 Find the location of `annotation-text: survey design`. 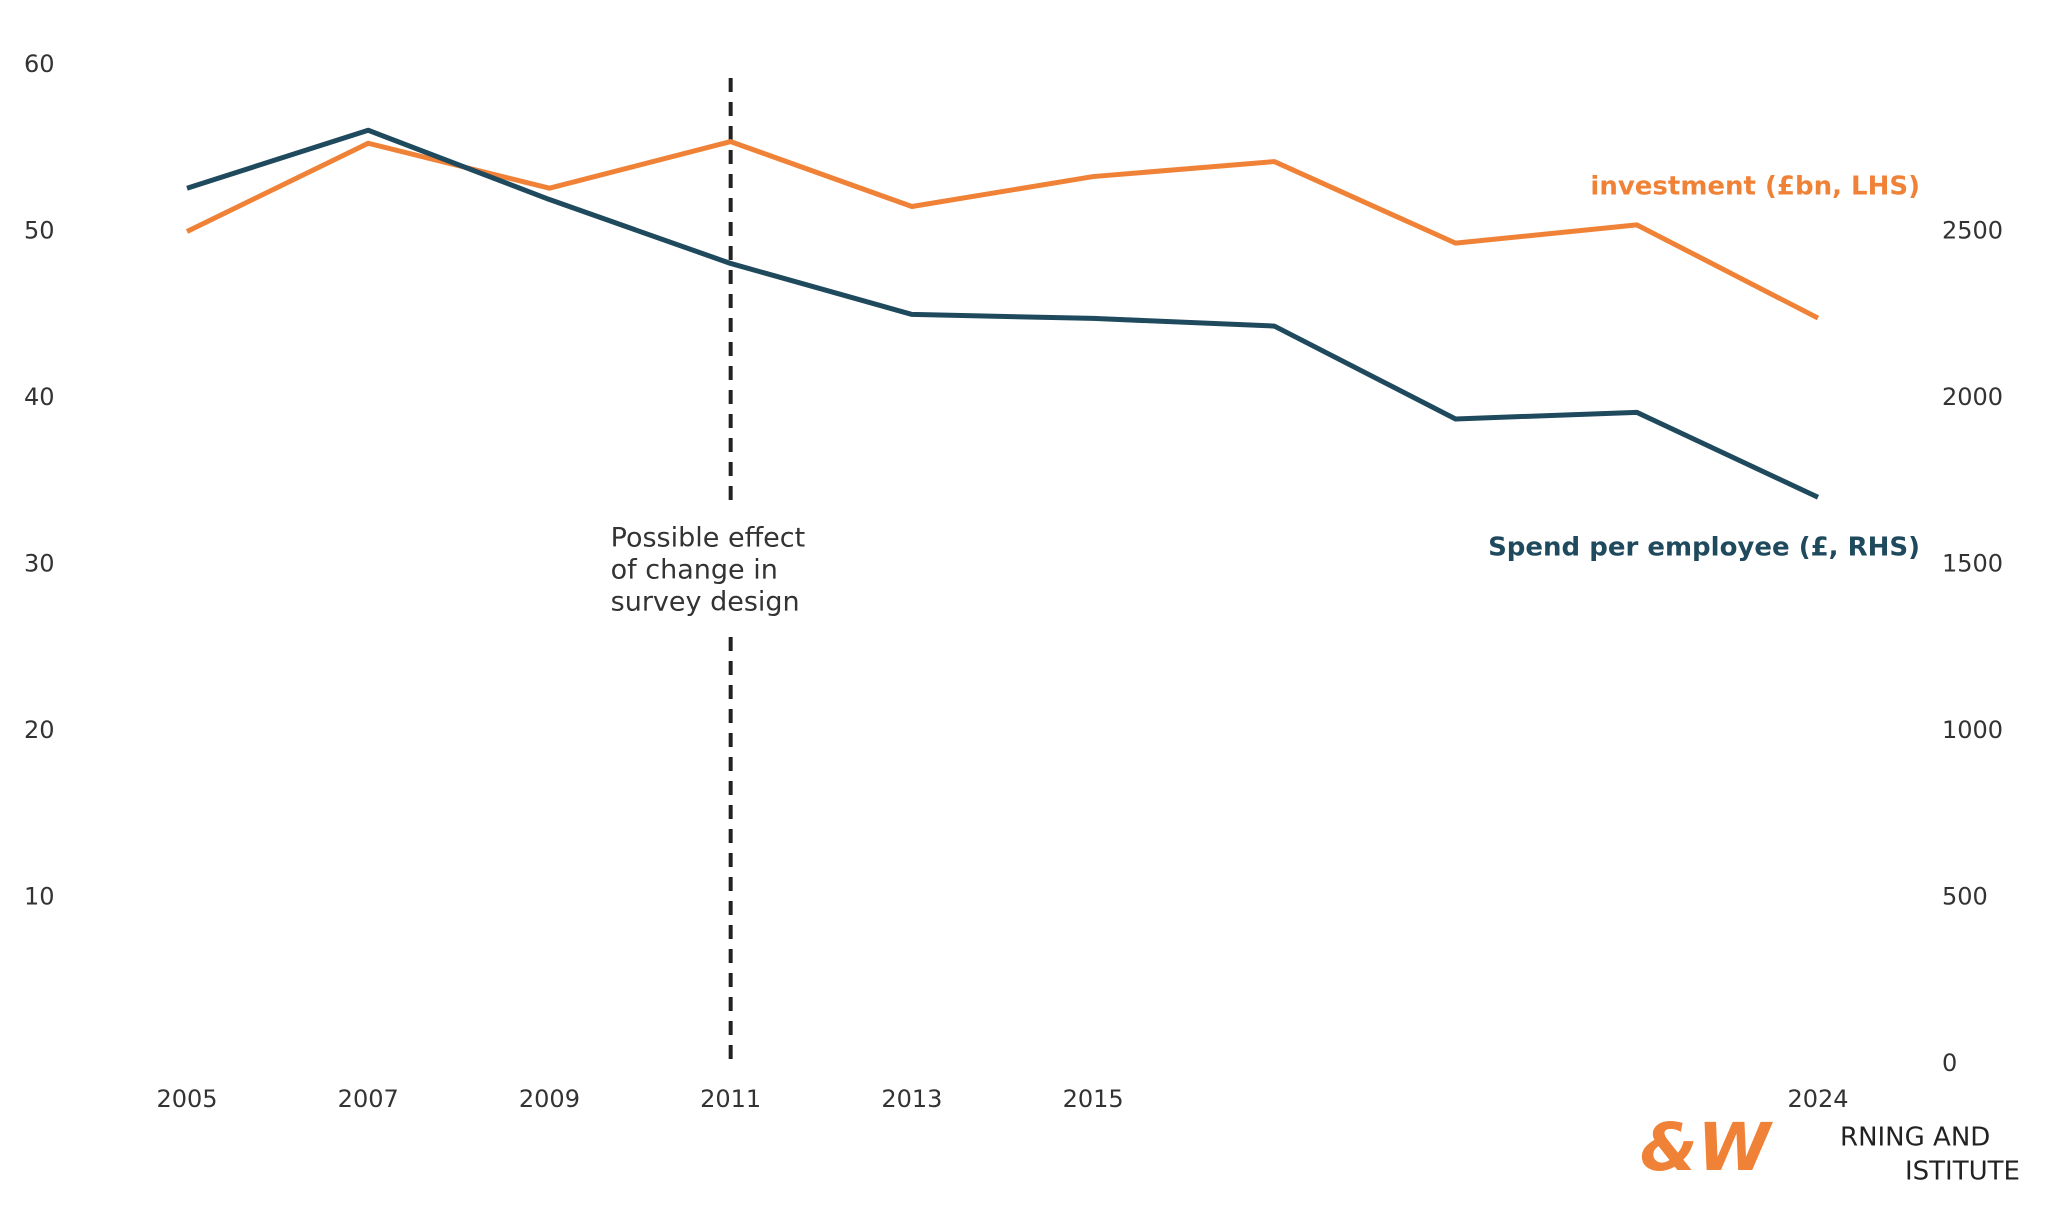

annotation-text: survey design is located at coordinates (705, 602).